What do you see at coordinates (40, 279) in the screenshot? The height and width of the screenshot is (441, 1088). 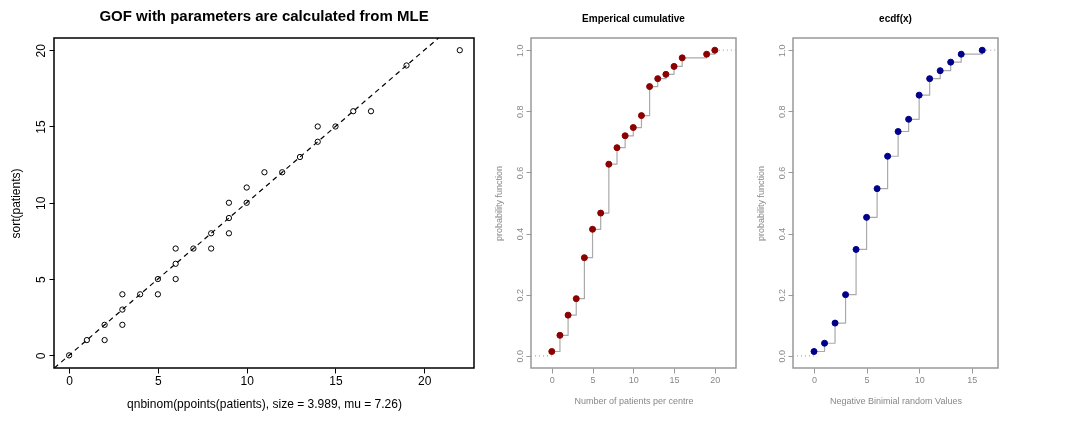 I see `y-tick-label: 5` at bounding box center [40, 279].